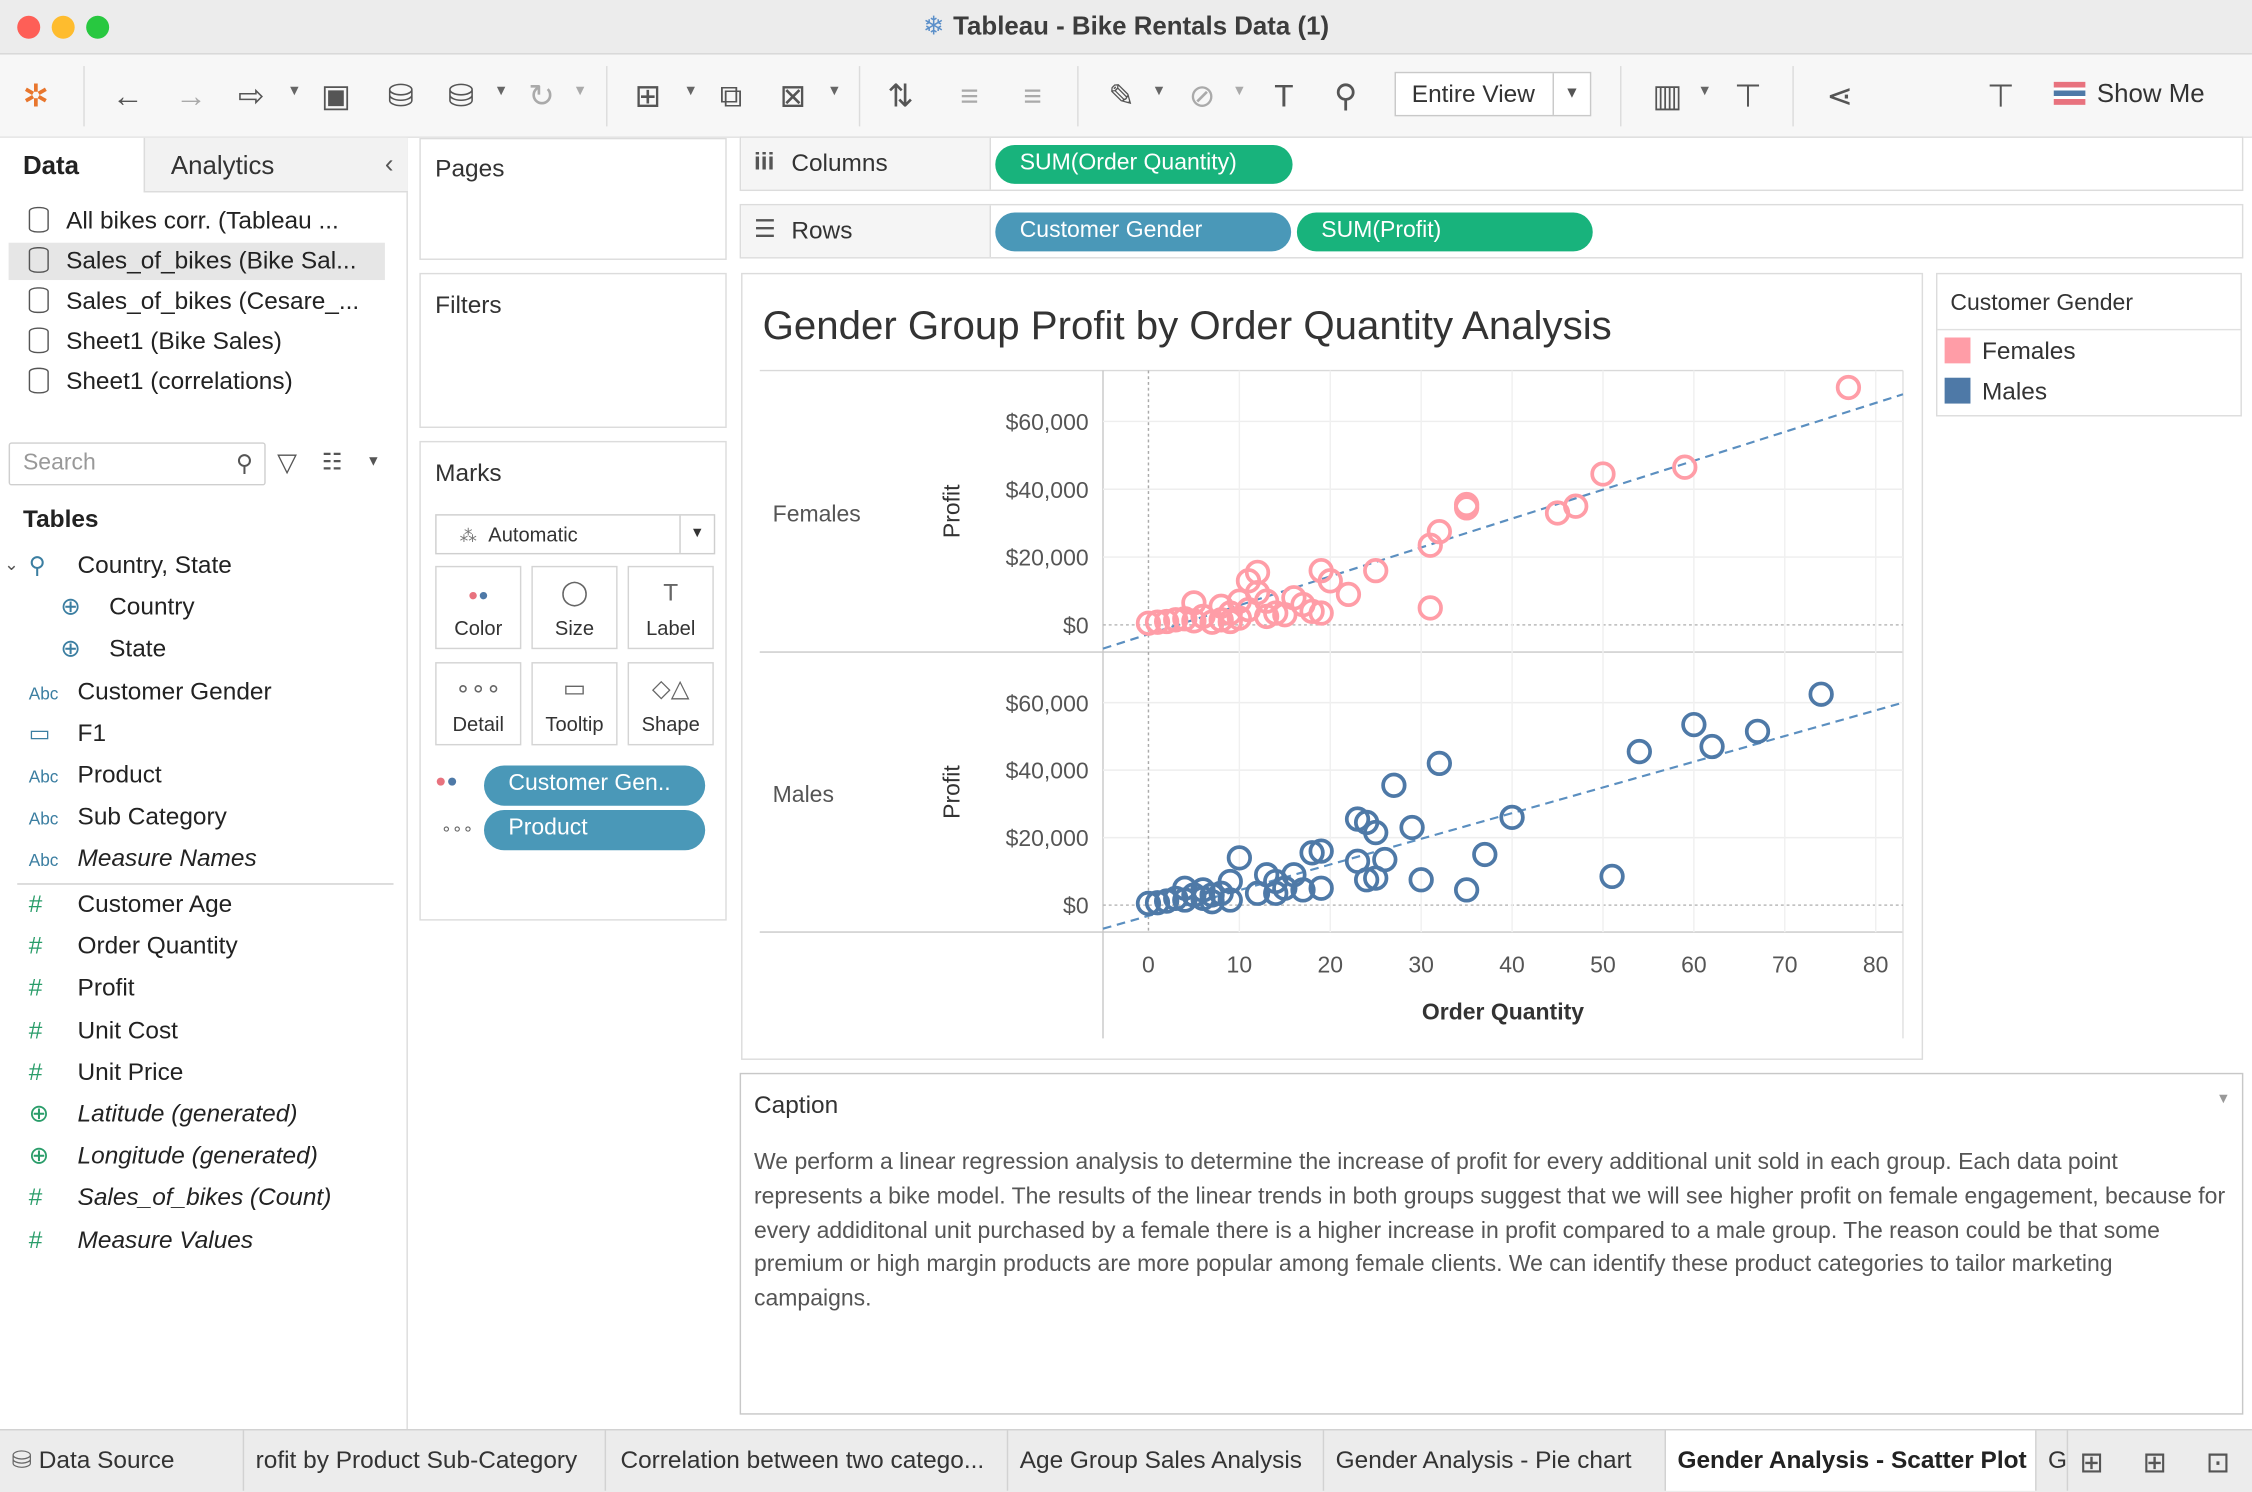 This screenshot has width=2252, height=1492. Describe the element at coordinates (647, 95) in the screenshot. I see `new-worksheet-icon: ⊞` at that location.